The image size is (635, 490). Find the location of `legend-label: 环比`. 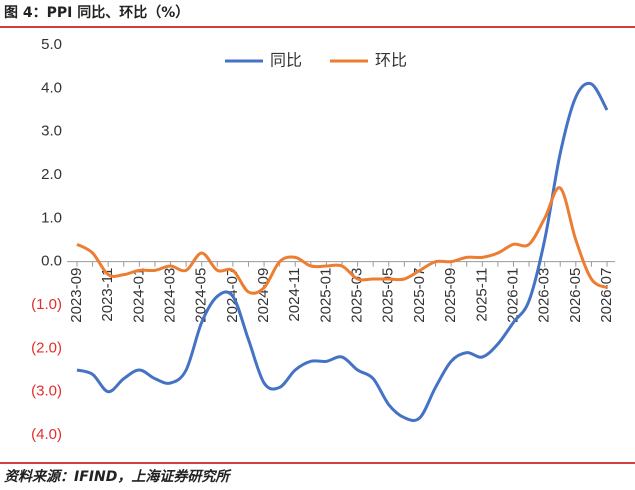

legend-label: 环比 is located at coordinates (391, 60).